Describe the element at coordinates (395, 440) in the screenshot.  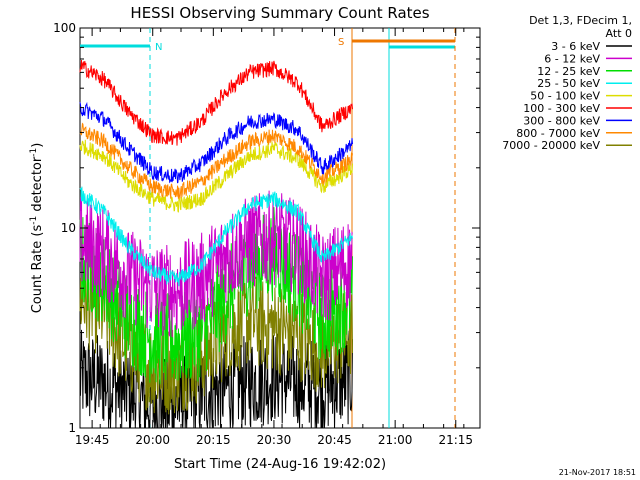
I see `x-tick-label: 21:00` at that location.